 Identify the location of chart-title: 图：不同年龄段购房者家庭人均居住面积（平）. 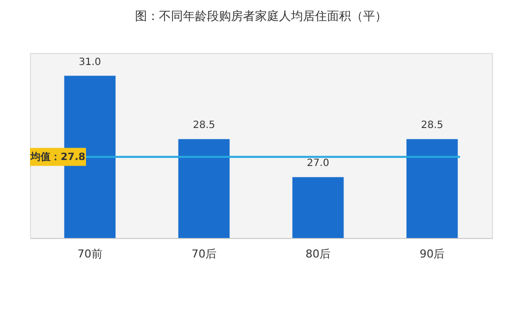
(261, 16).